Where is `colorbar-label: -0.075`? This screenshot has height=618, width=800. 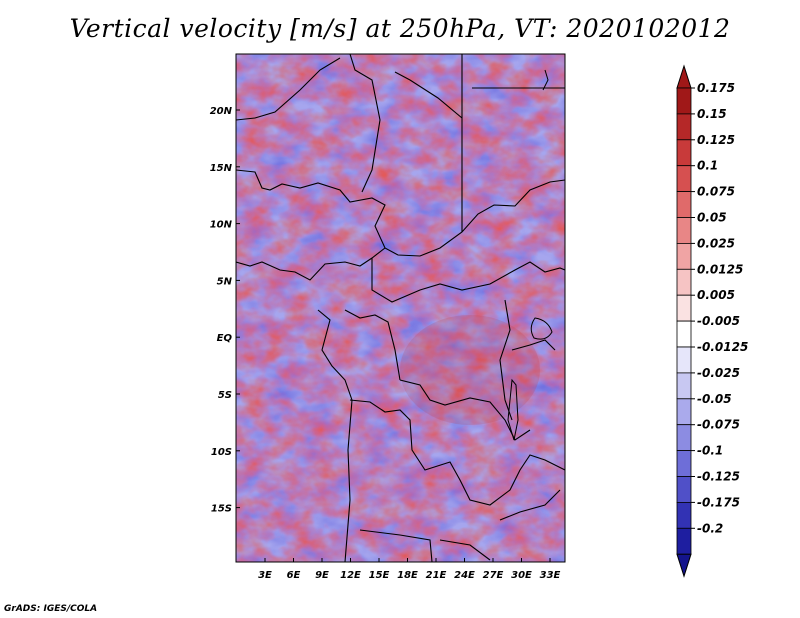 colorbar-label: -0.075 is located at coordinates (718, 425).